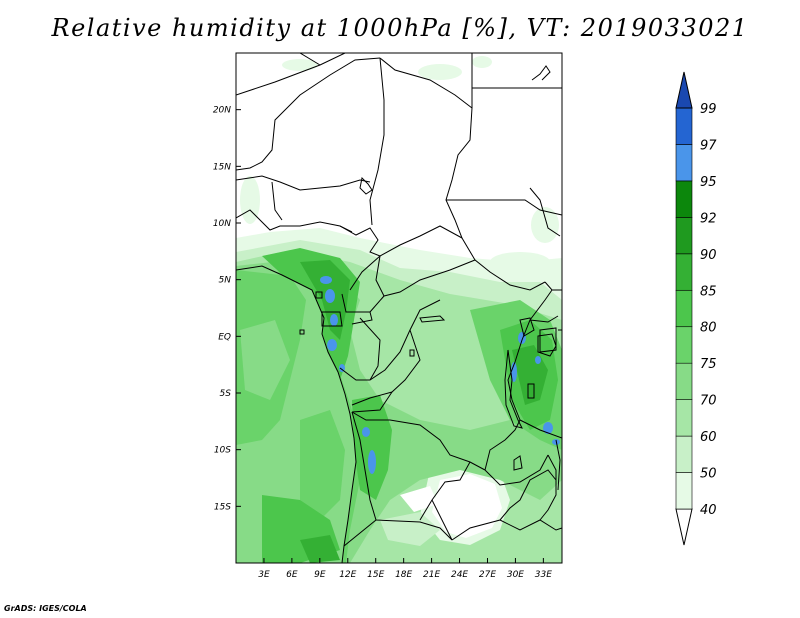  Describe the element at coordinates (405, 569) in the screenshot. I see `longitude-axis: 3E 6E 9E 12E 15E 18E 21E 24E 27E 30E 33E` at that location.